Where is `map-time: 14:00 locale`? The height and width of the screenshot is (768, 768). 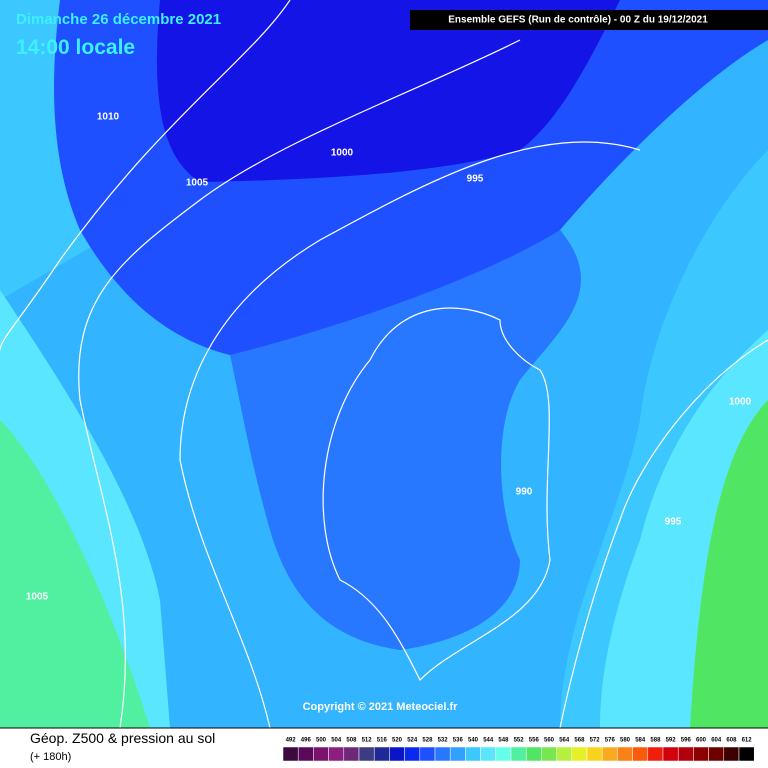
map-time: 14:00 locale is located at coordinates (75, 47).